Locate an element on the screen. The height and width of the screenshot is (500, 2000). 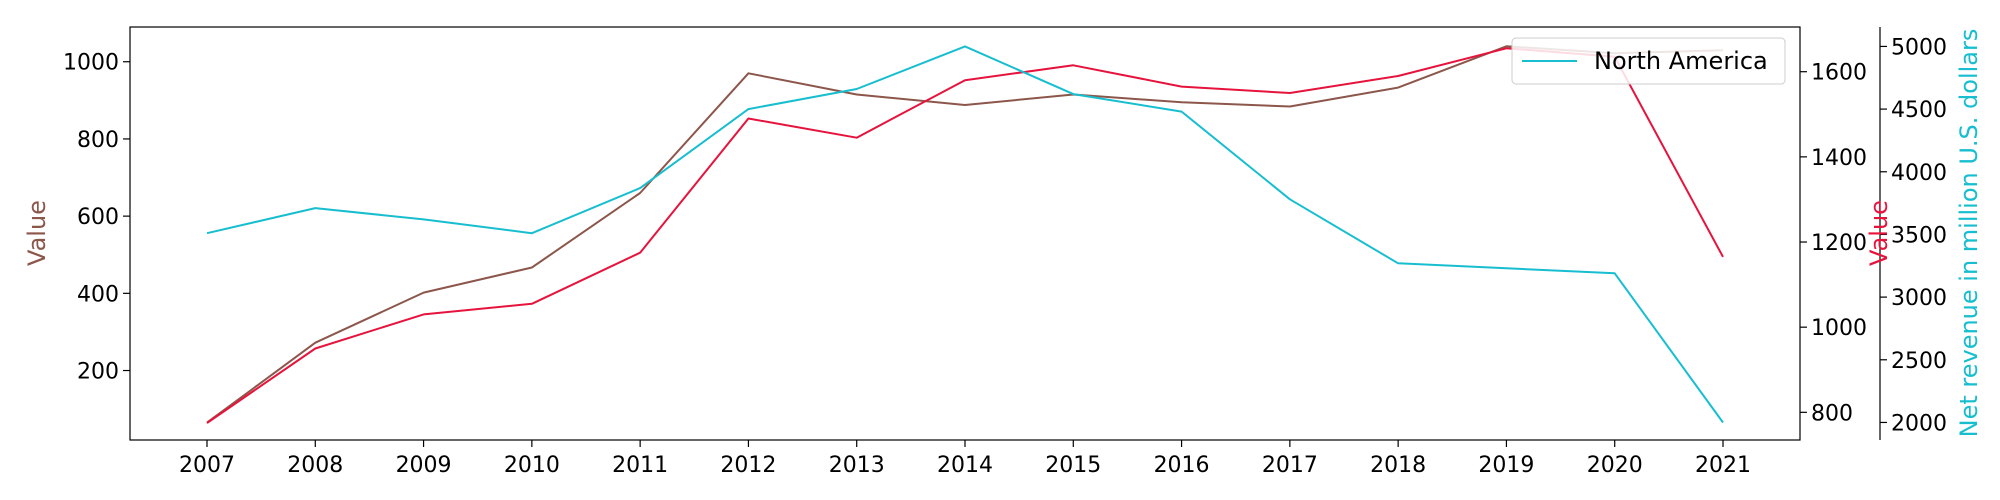
x-tick-label: 2017 is located at coordinates (1290, 465).